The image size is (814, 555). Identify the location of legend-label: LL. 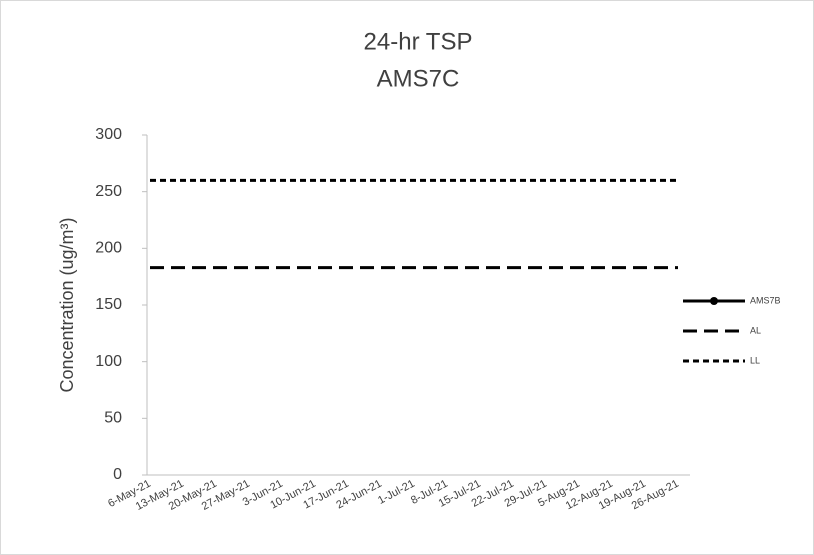
(755, 360).